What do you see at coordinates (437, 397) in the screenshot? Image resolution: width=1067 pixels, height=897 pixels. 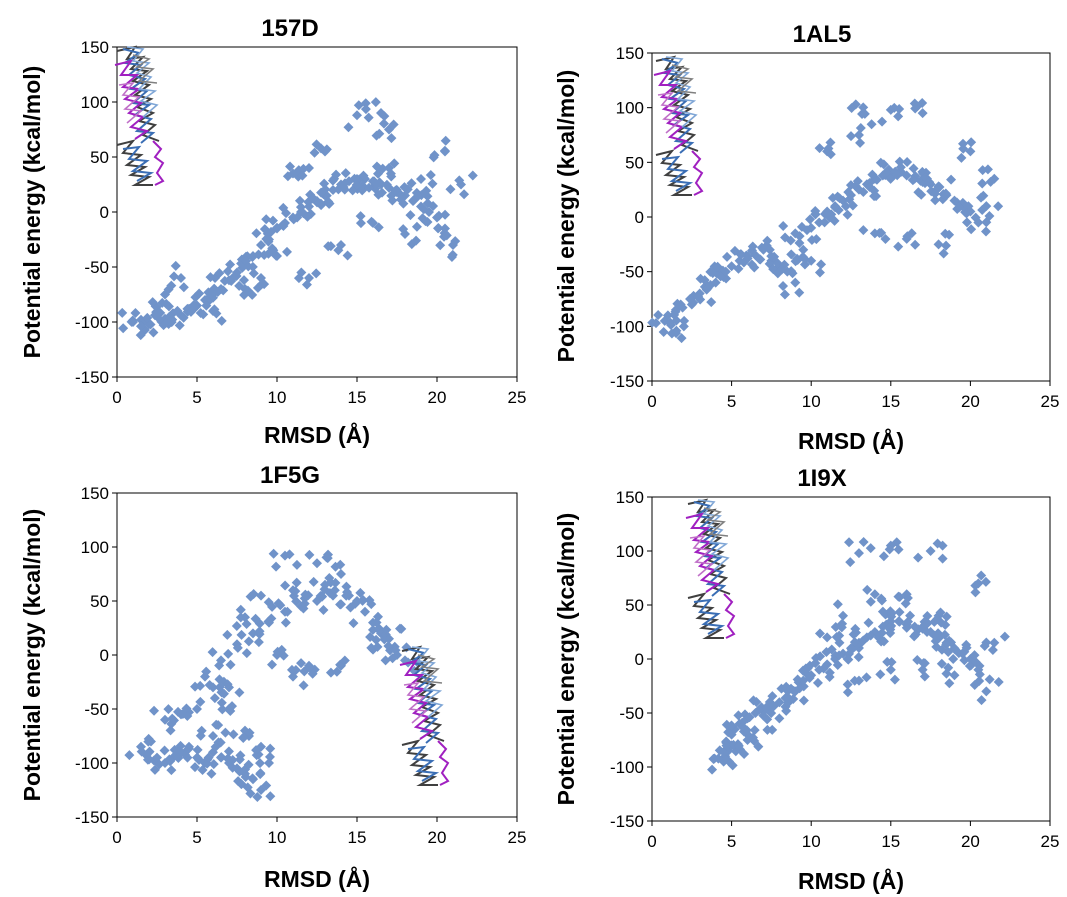 I see `x-tick-label: 20` at bounding box center [437, 397].